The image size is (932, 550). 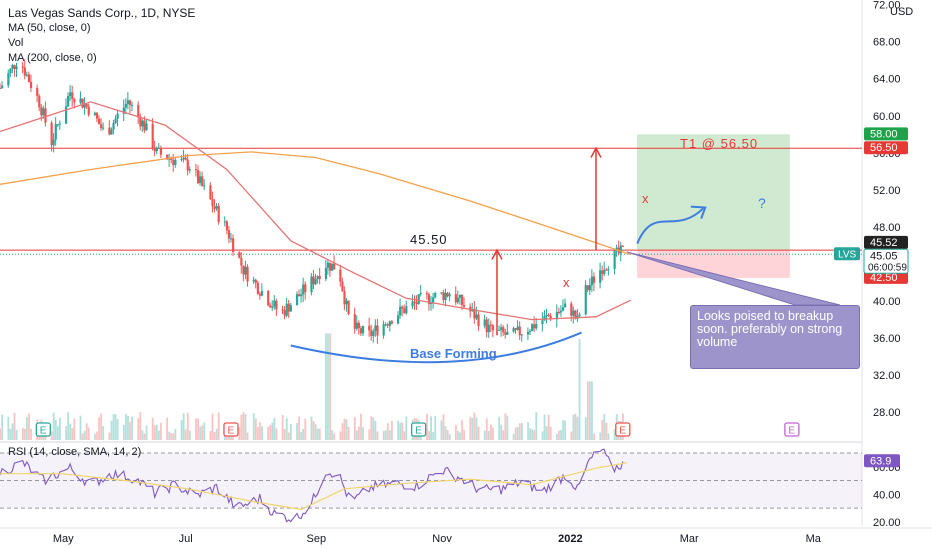 I want to click on price-tick-9: 36.00, so click(x=887, y=339).